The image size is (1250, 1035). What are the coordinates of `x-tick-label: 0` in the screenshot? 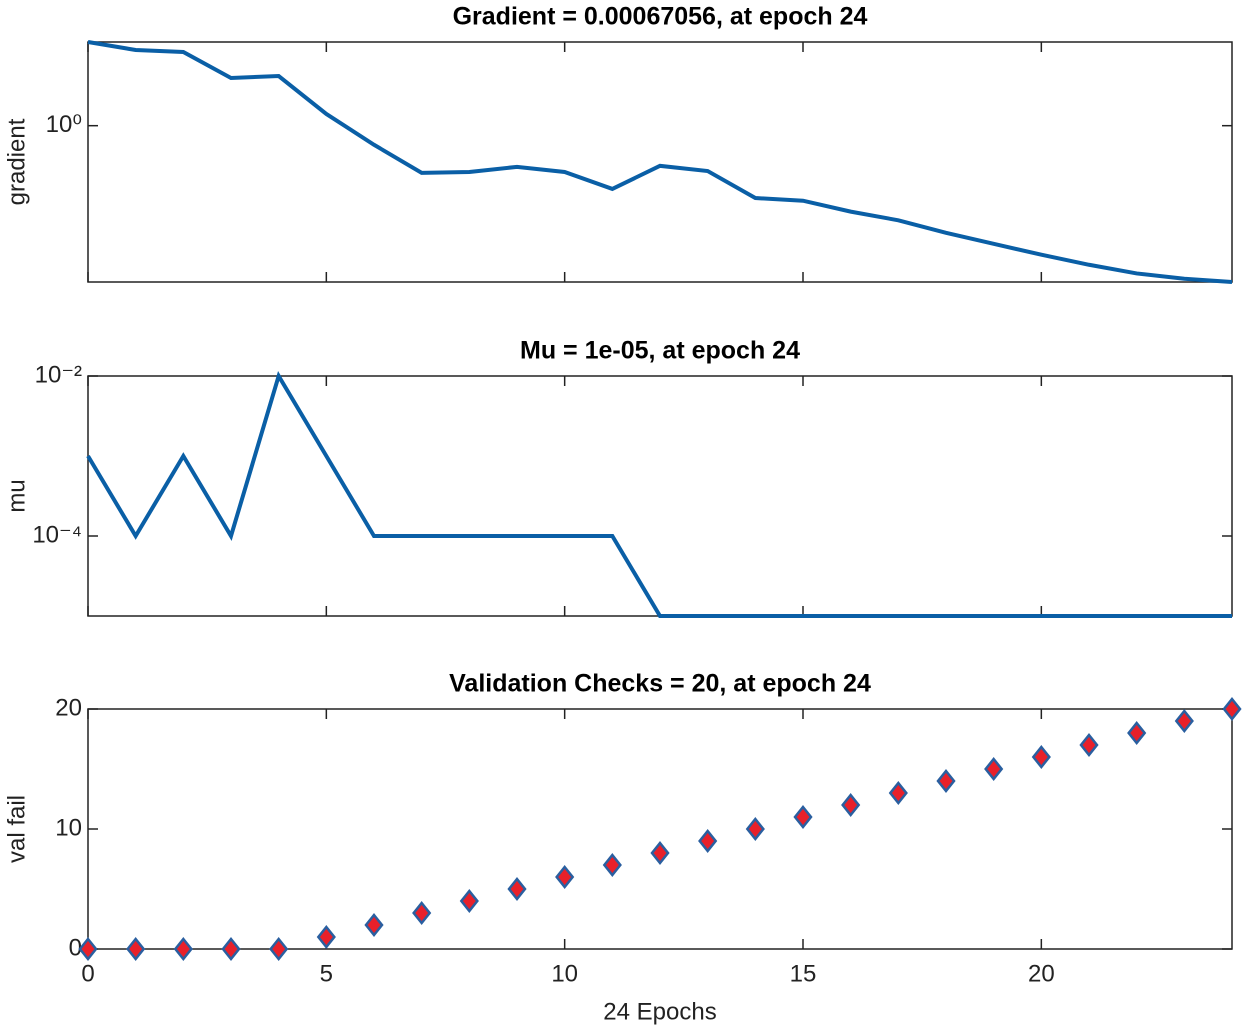 It's located at (87, 973).